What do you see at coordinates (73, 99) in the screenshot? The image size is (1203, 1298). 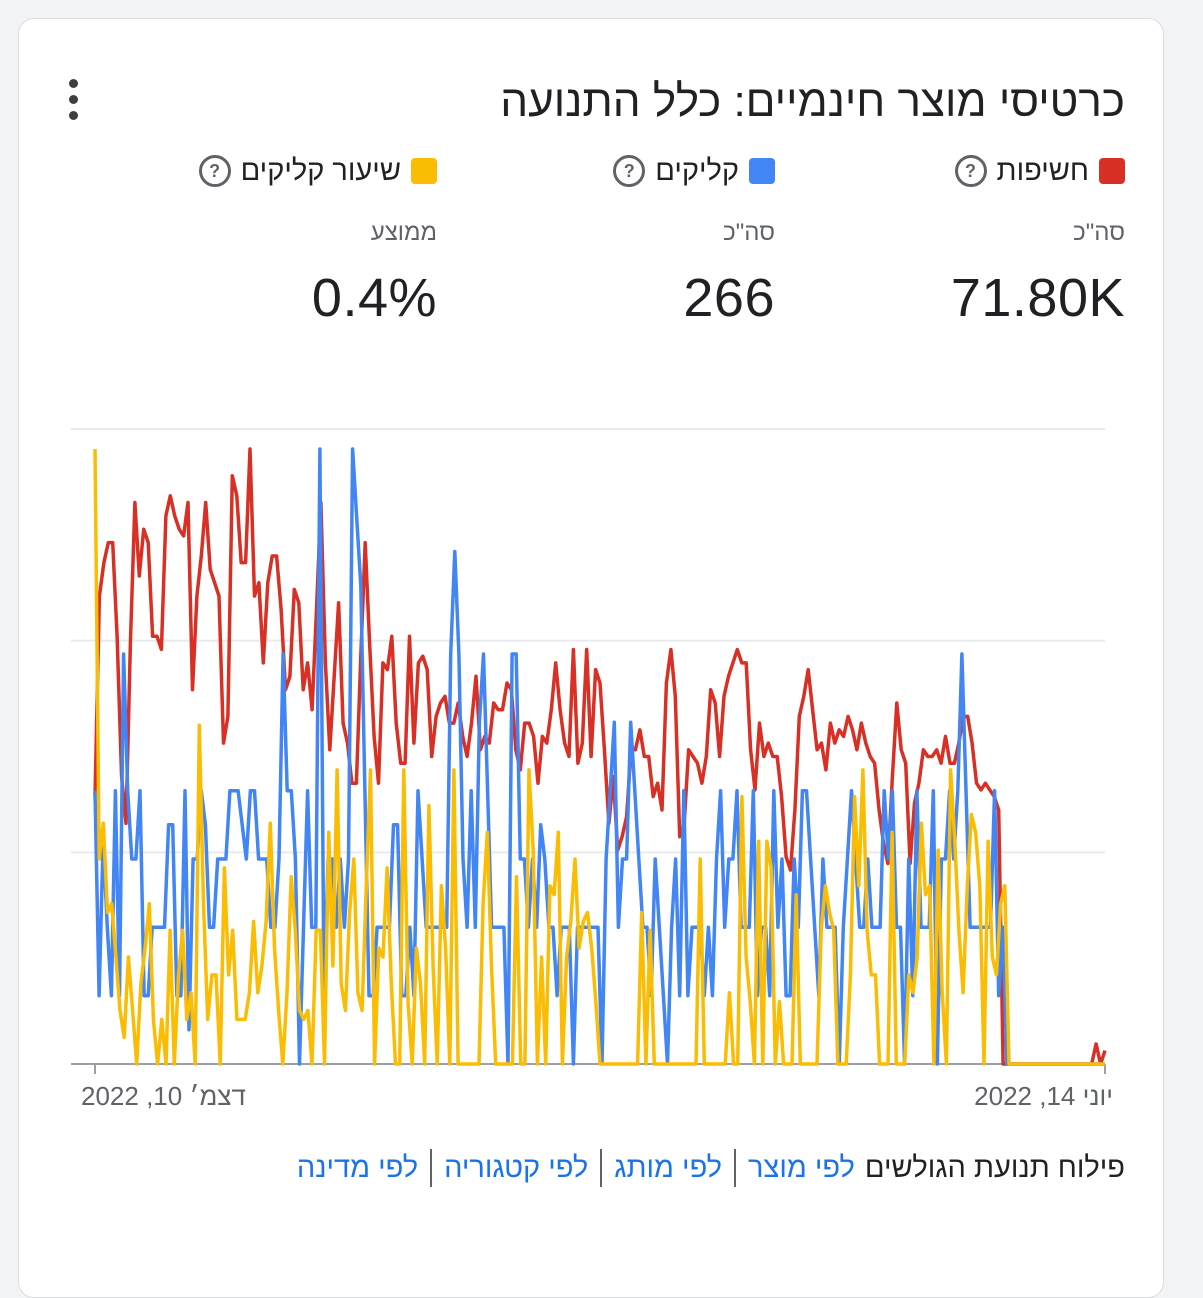 I see `more-vert-icon` at bounding box center [73, 99].